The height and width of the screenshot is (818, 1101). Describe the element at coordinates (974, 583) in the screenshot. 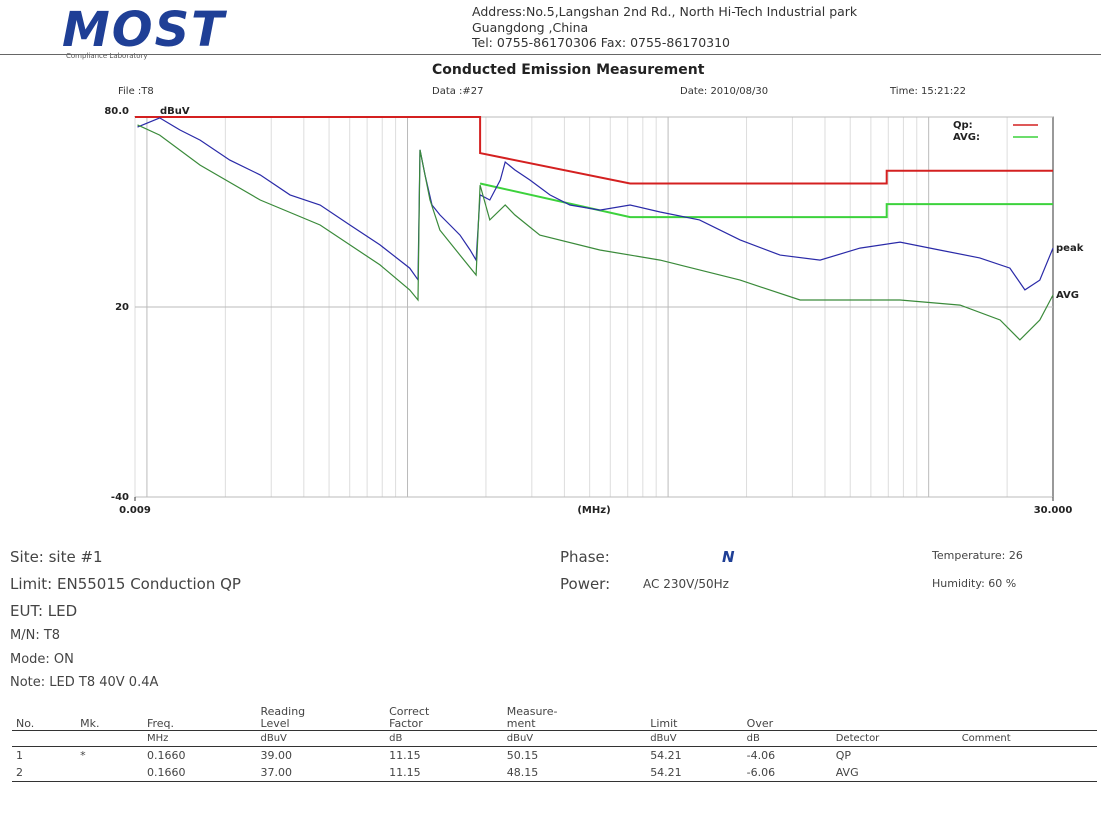

I see `humidity: Humidity: 60 %` at that location.